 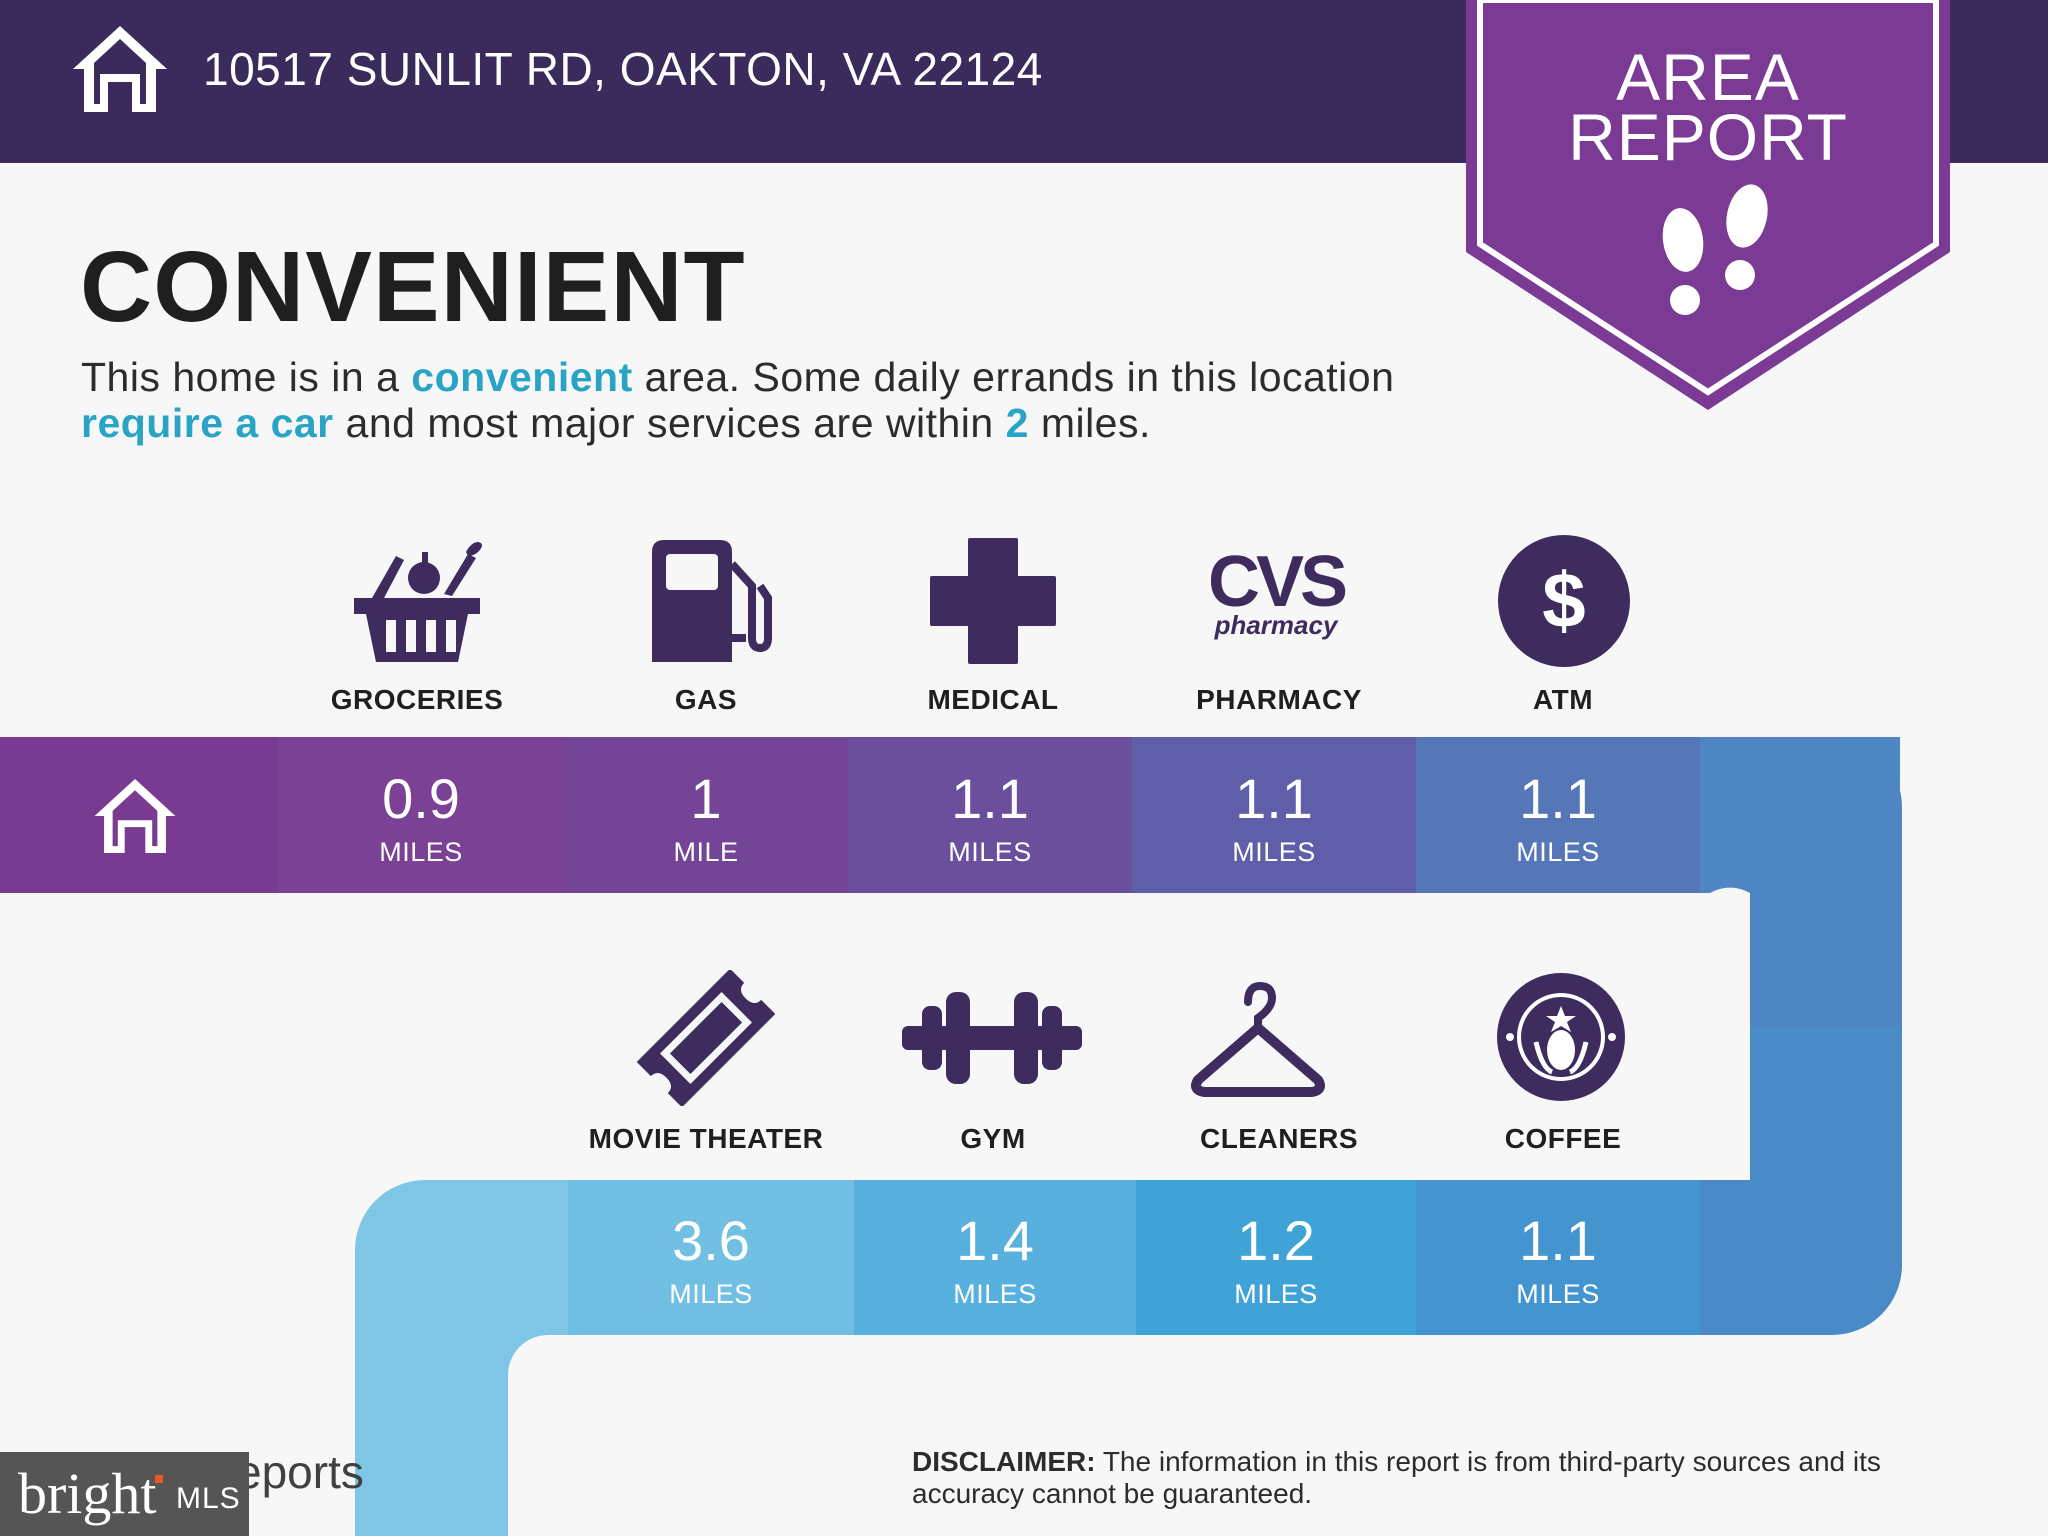 I want to click on home-start-cell, so click(x=139, y=815).